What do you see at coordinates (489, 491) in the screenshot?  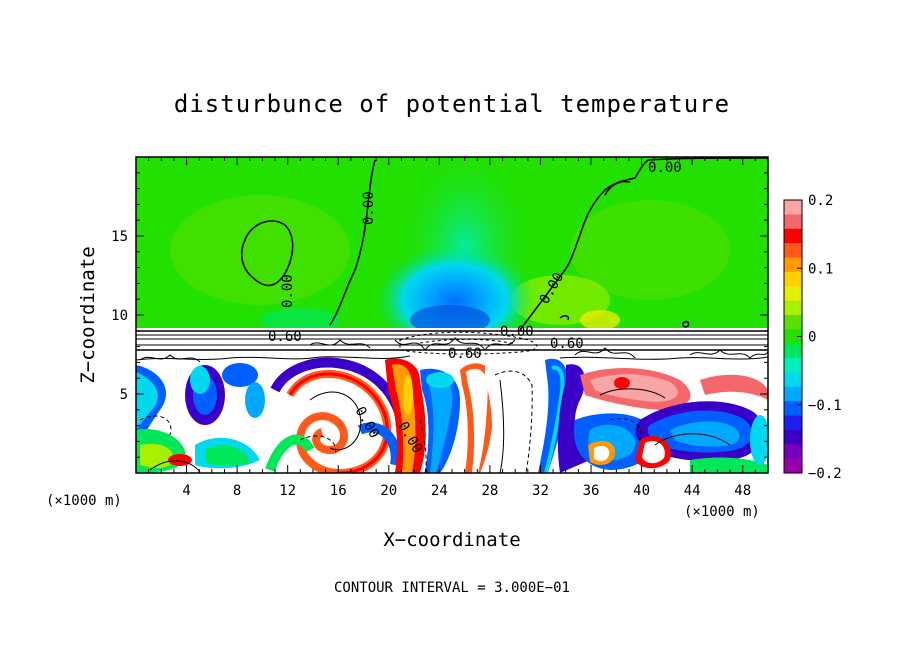 I see `x-tick-label: 28` at bounding box center [489, 491].